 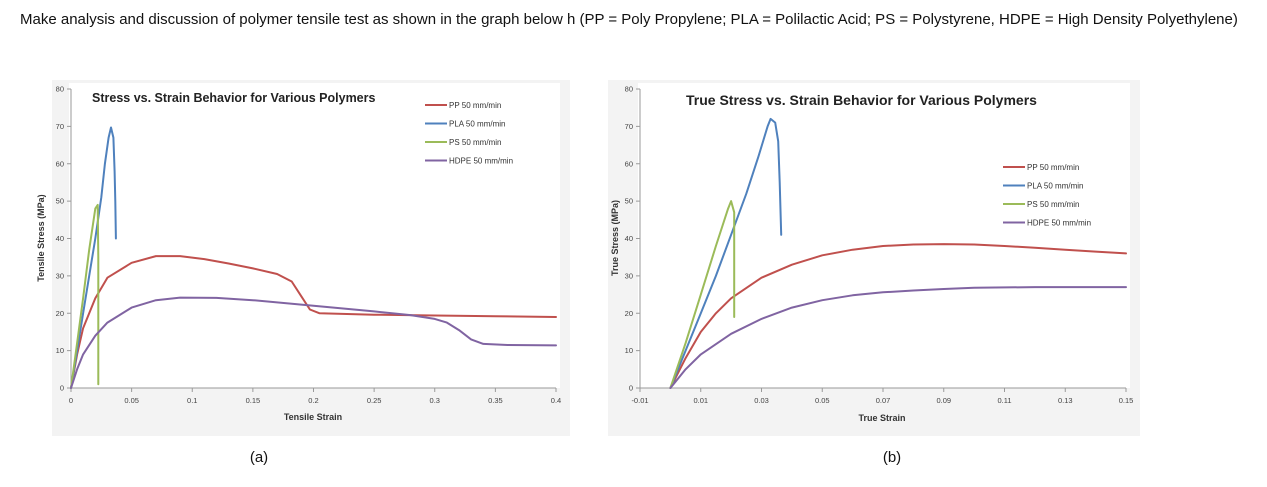 What do you see at coordinates (883, 400) in the screenshot?
I see `chart-b-x-tick-label: 0.07` at bounding box center [883, 400].